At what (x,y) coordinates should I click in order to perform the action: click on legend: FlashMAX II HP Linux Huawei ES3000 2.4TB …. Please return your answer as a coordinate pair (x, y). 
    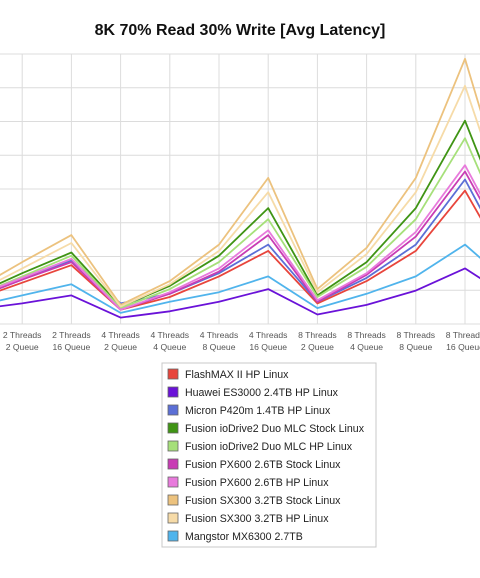
    Looking at the image, I should click on (269, 455).